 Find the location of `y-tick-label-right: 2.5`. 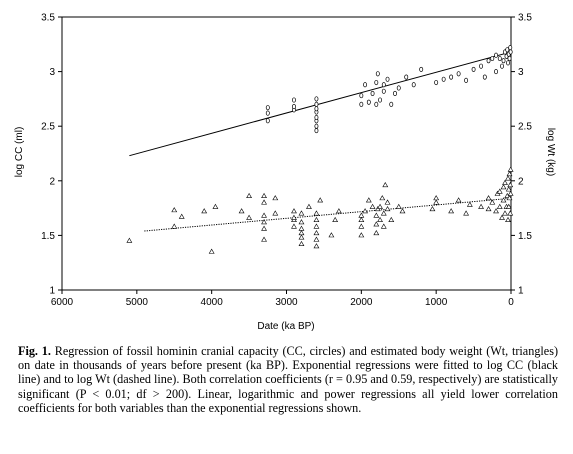

y-tick-label-right: 2.5 is located at coordinates (525, 127).